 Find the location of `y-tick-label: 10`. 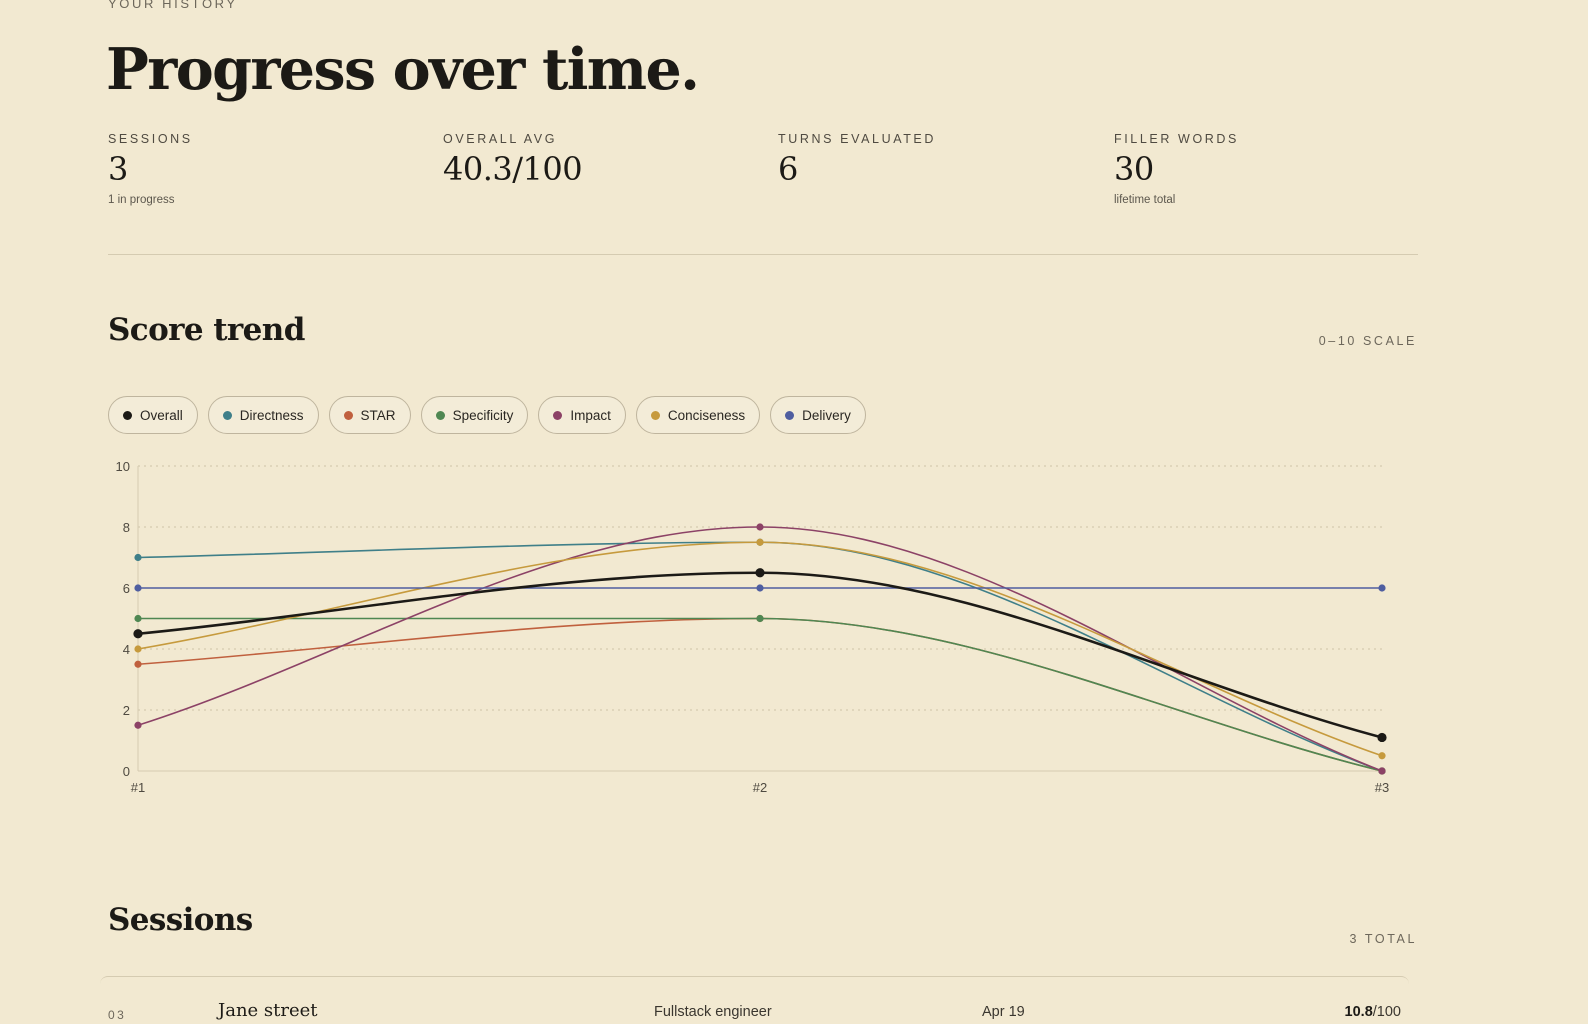

y-tick-label: 10 is located at coordinates (123, 466).